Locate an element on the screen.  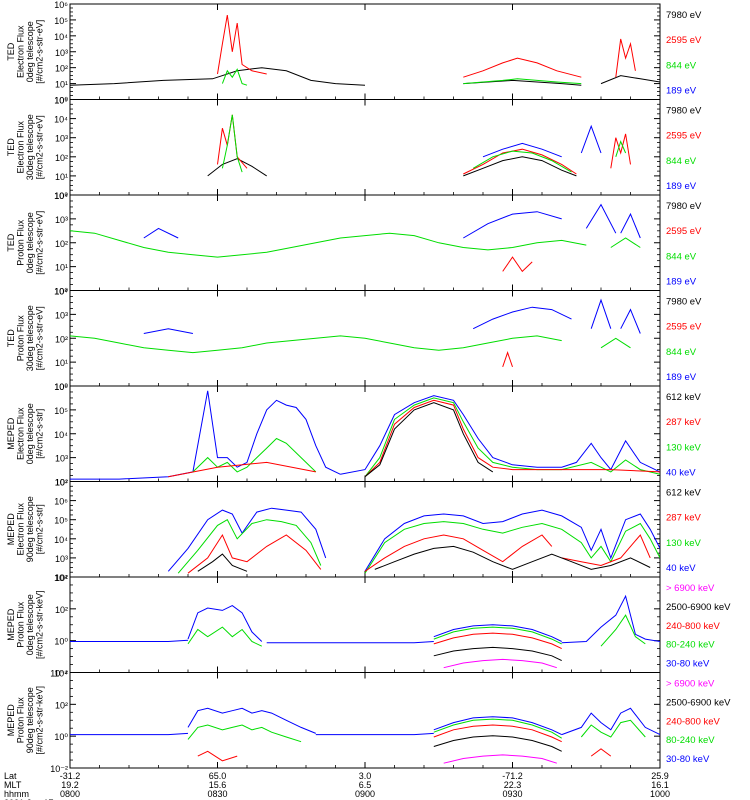
y-tick-label: 10⁵ is located at coordinates (61, 21).